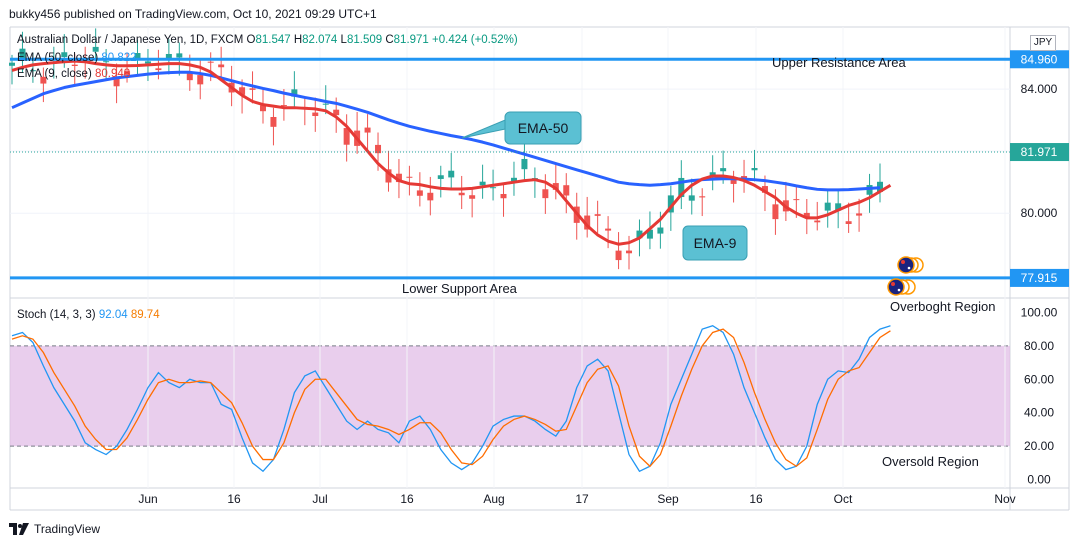 The image size is (1079, 549). What do you see at coordinates (715, 243) in the screenshot?
I see `ema9-callout: EMA-9` at bounding box center [715, 243].